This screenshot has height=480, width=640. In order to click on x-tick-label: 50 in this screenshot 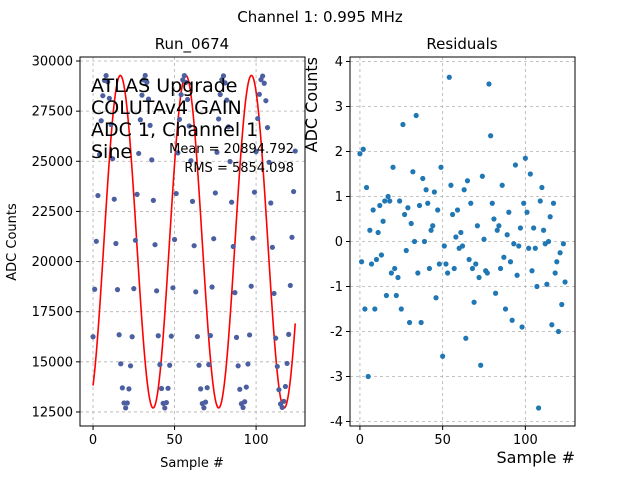, I will do `click(442, 440)`.